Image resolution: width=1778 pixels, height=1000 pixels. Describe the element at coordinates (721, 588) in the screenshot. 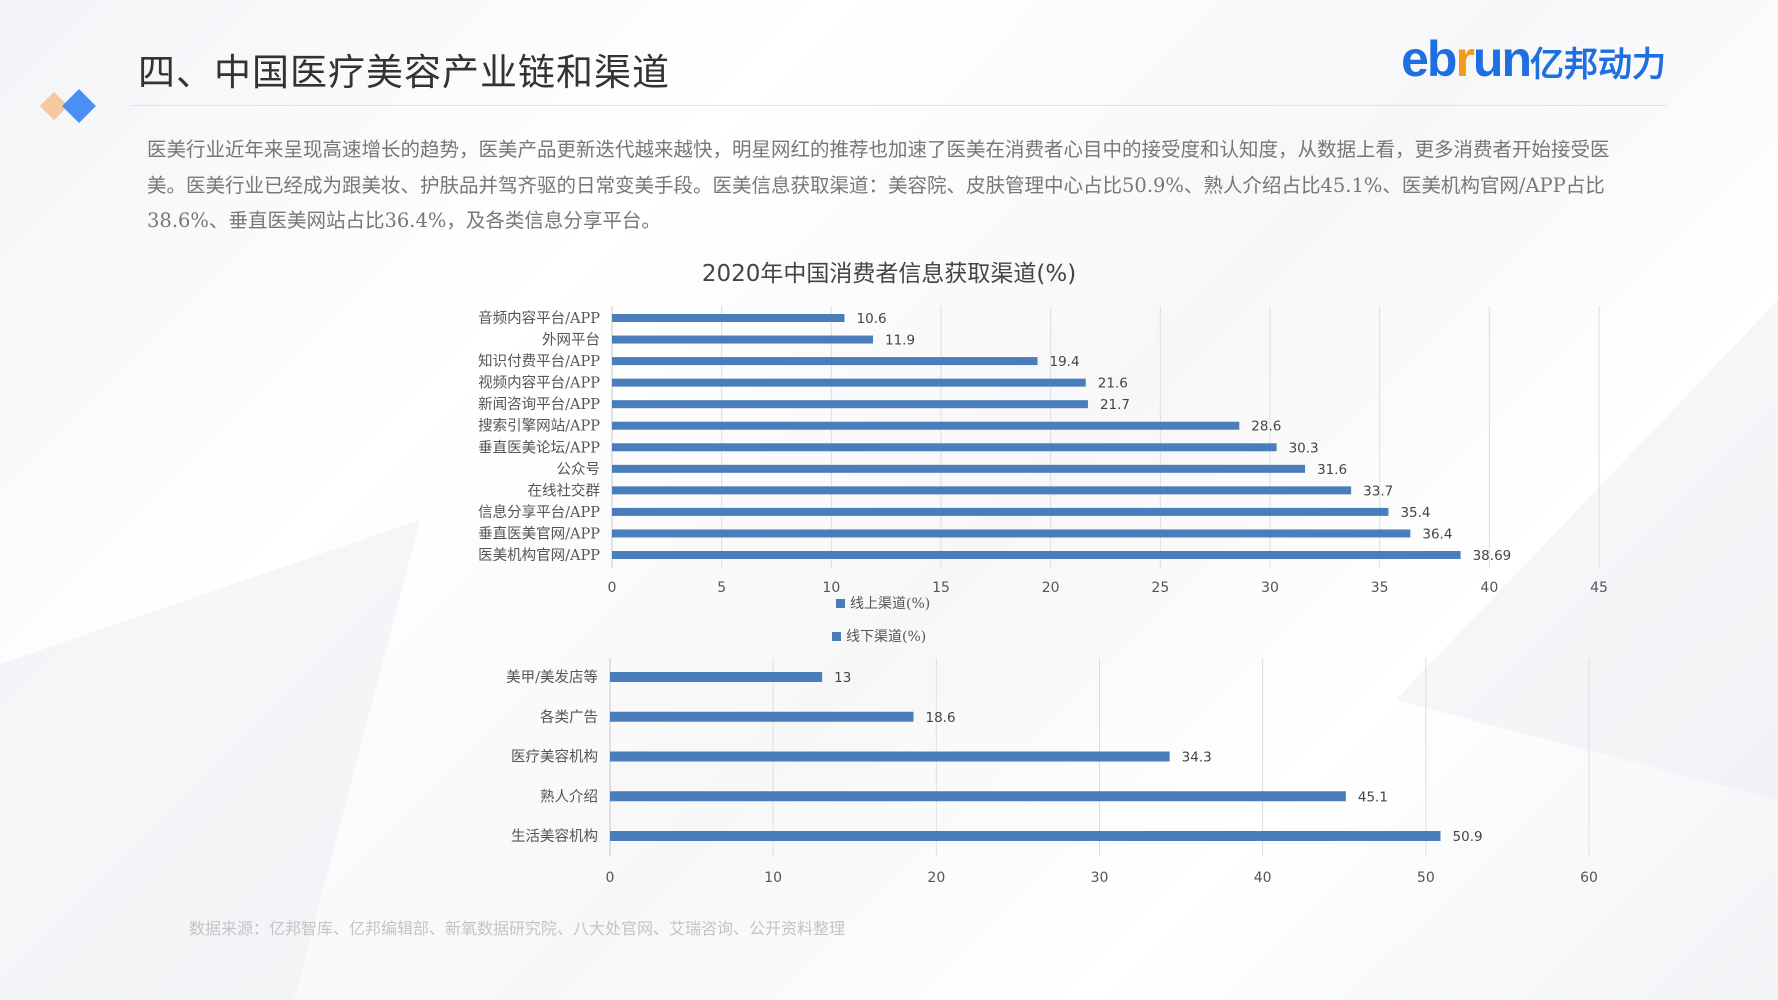

I see `x-tick-label: 5` at that location.